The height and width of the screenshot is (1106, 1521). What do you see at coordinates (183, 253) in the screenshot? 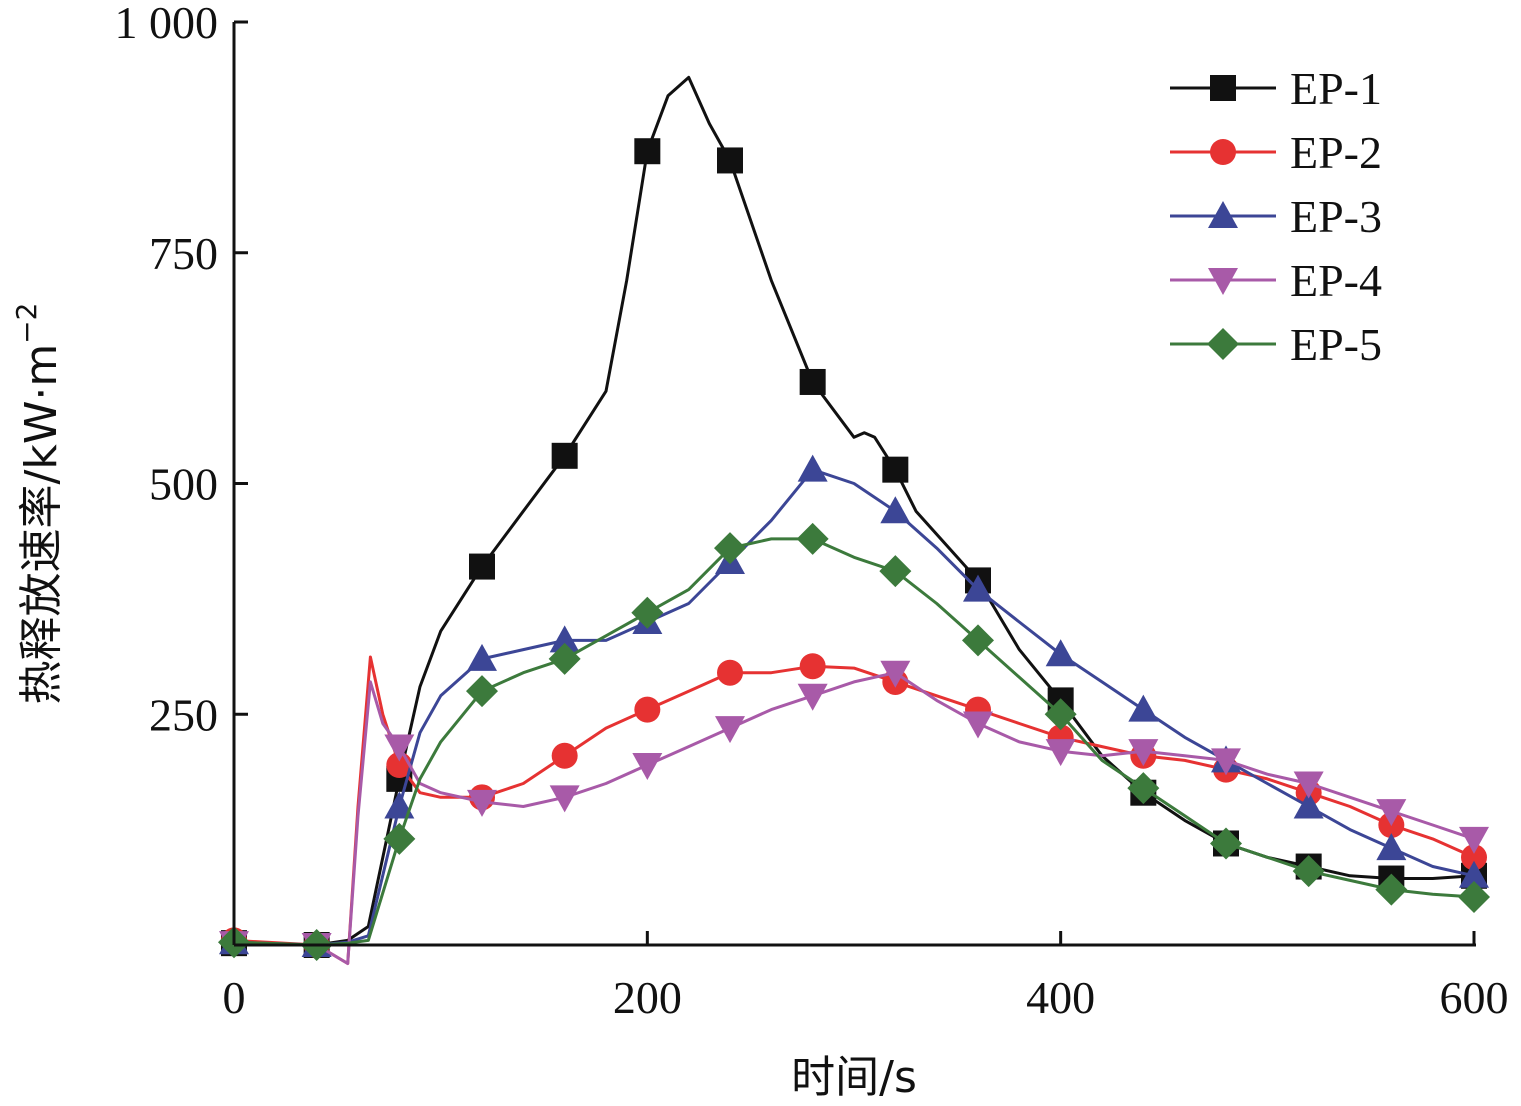
I see `y-tick-label: 750` at bounding box center [183, 253].